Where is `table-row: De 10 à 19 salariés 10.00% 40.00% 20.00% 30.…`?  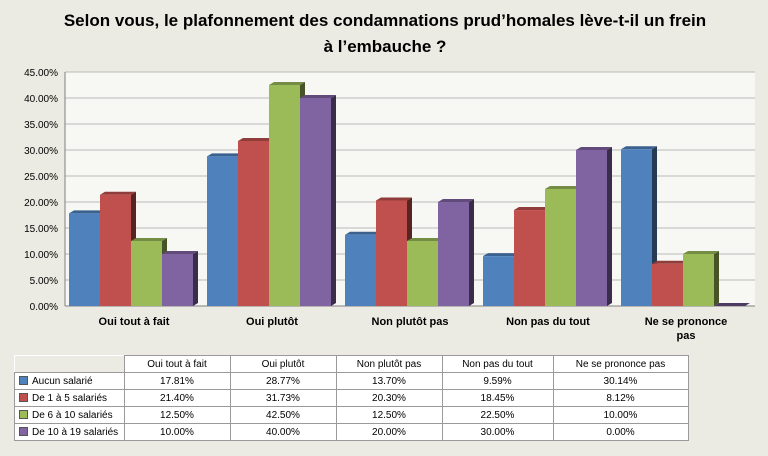
table-row: De 10 à 19 salariés 10.00% 40.00% 20.00% 30.… is located at coordinates (351, 432).